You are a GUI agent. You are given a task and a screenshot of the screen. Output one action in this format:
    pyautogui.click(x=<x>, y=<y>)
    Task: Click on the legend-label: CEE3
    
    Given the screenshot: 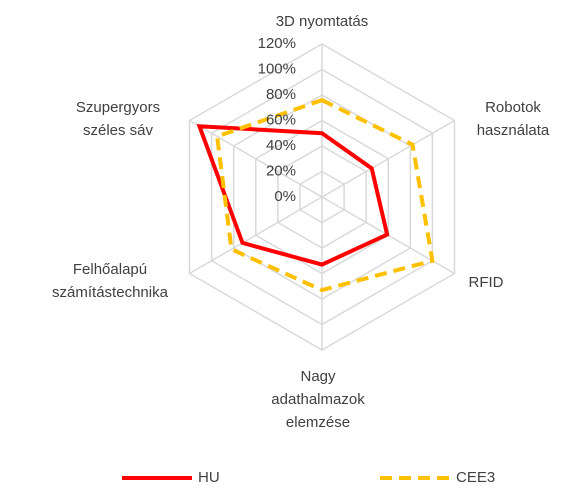 What is the action you would take?
    pyautogui.click(x=475, y=477)
    